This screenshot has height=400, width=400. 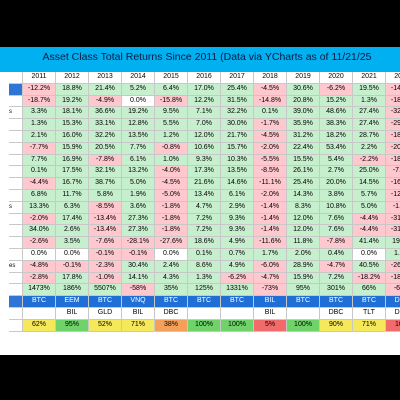 What do you see at coordinates (171, 184) in the screenshot?
I see `return-cell: -4.5%` at bounding box center [171, 184].